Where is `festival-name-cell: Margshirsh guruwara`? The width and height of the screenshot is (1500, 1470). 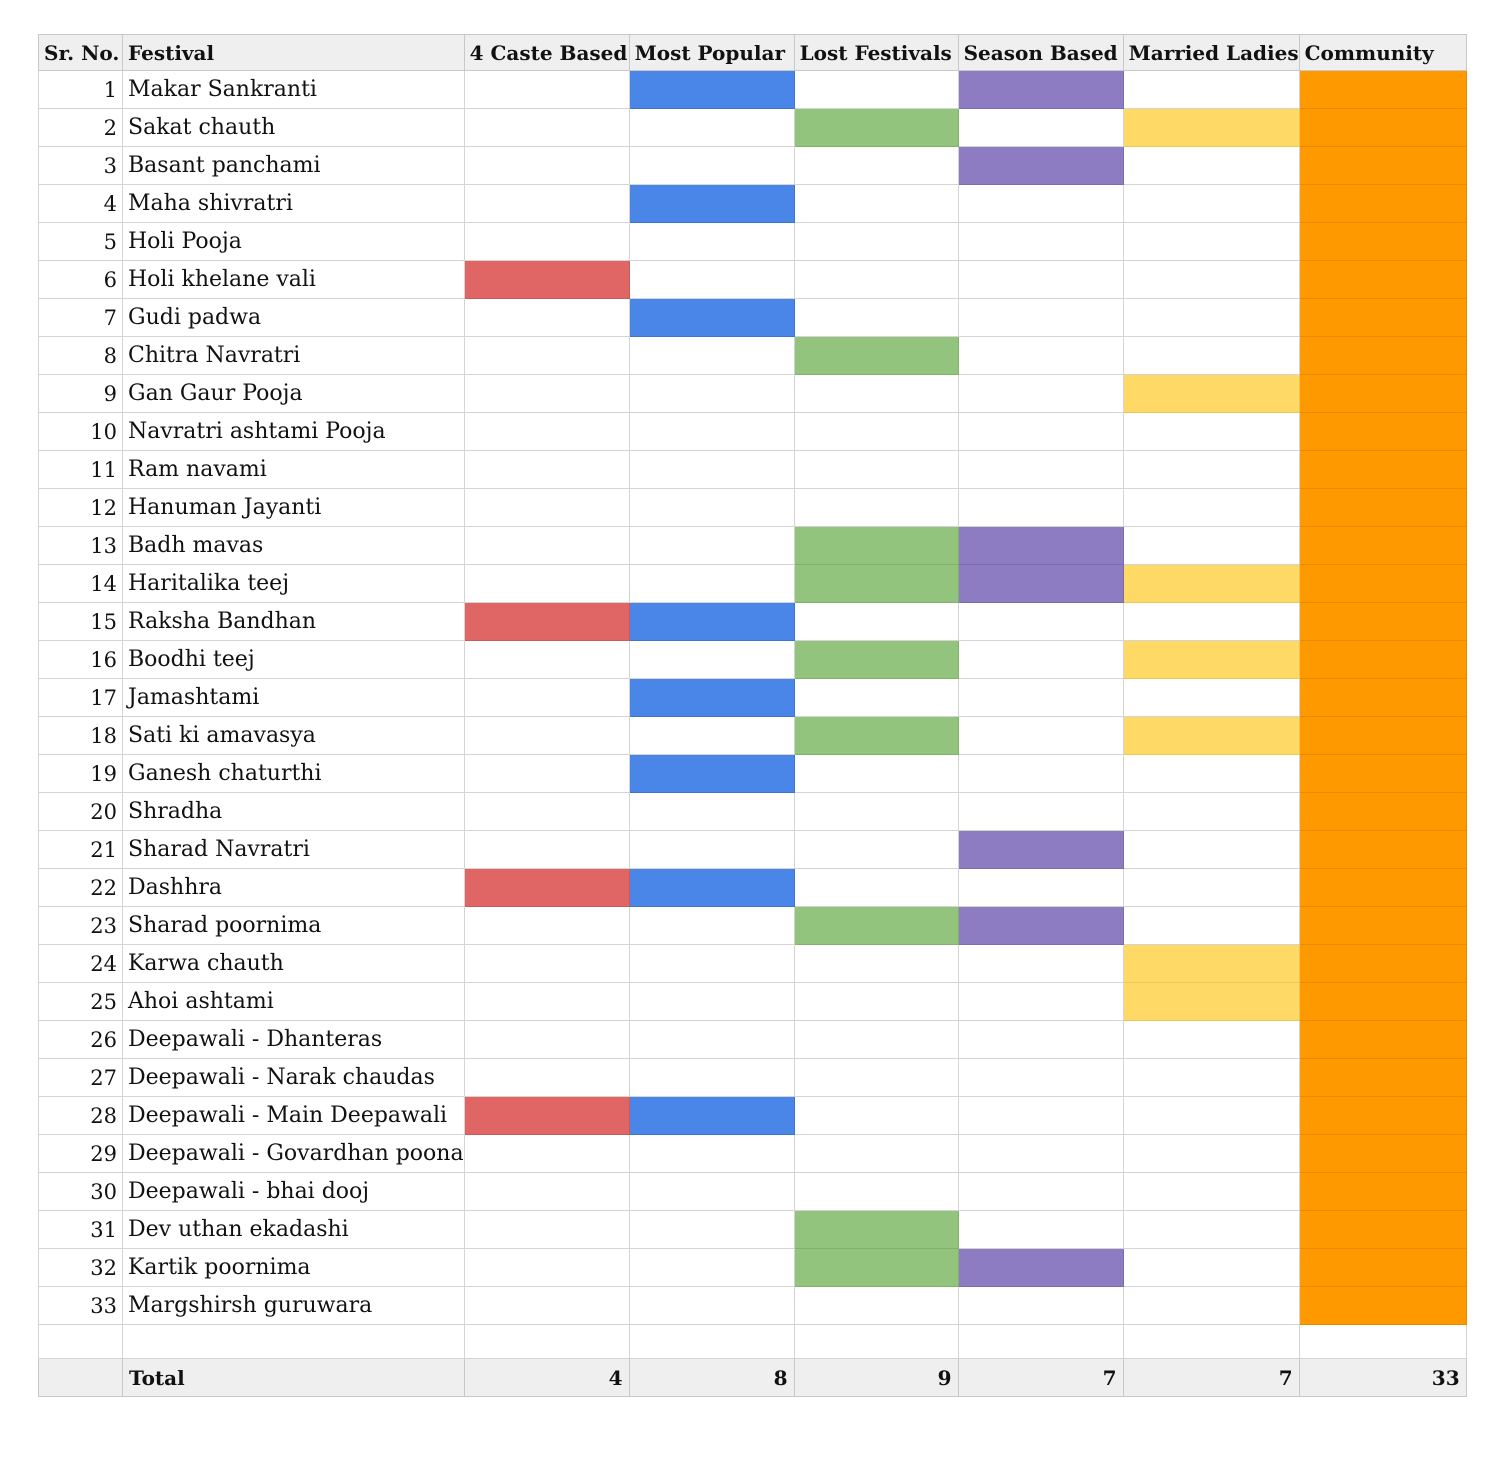 festival-name-cell: Margshirsh guruwara is located at coordinates (293, 1305).